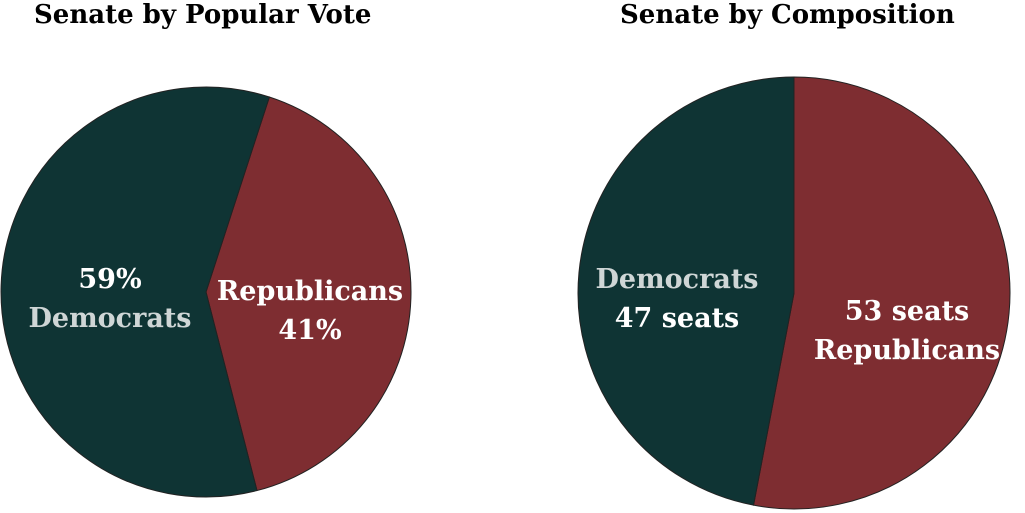 The width and height of the screenshot is (1025, 513). What do you see at coordinates (203, 15) in the screenshot?
I see `chart-title-popular-vote: Senate by Popular Vote` at bounding box center [203, 15].